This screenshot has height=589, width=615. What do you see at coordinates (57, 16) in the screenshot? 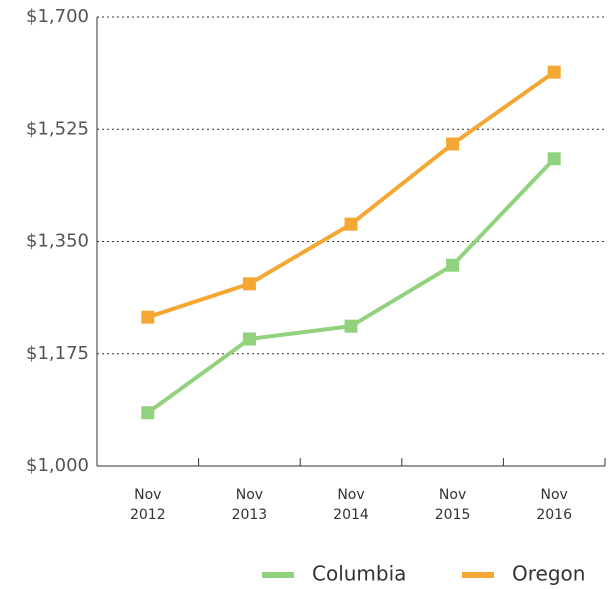
I see `y-tick-label: $1,700` at bounding box center [57, 16].